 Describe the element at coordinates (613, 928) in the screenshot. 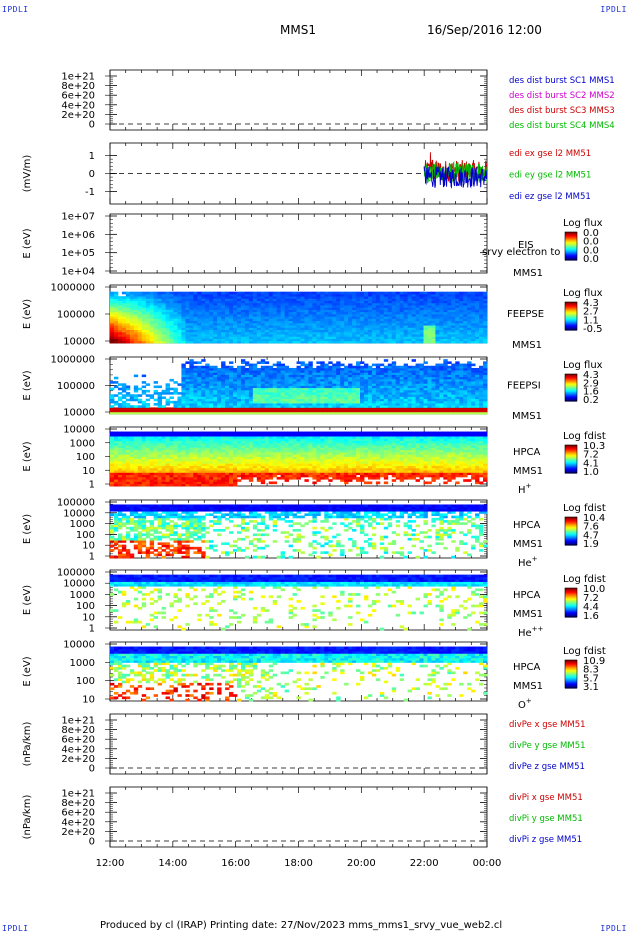

I see `corner-mark-bottom-right: IPDLI` at that location.